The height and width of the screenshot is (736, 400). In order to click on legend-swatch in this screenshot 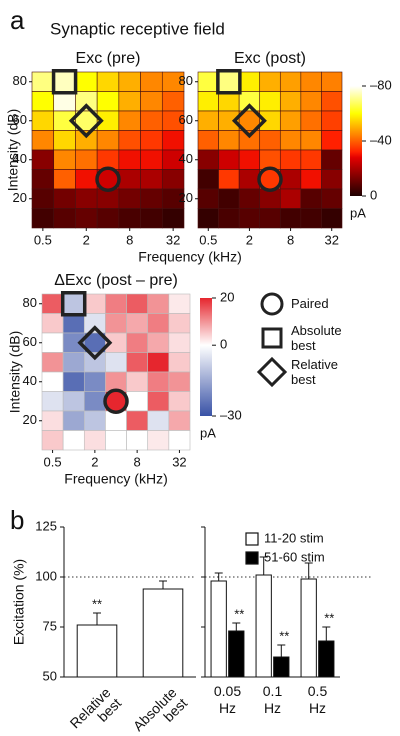, I will do `click(252, 558)`.